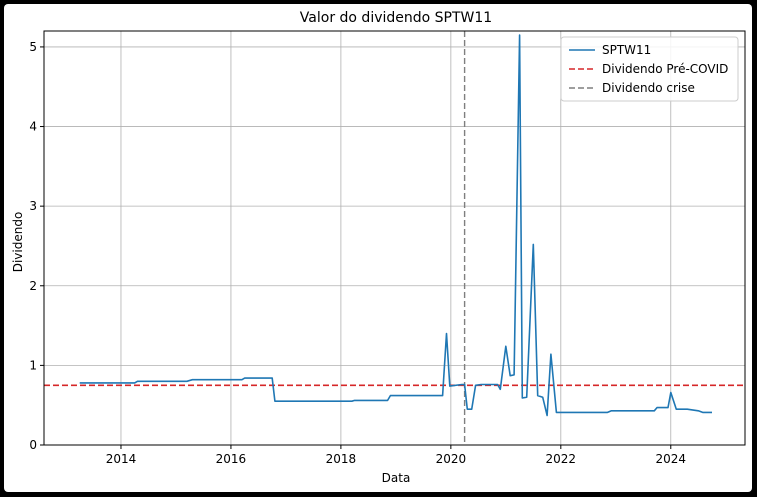 This screenshot has width=757, height=497. I want to click on y-tick-label: 5, so click(33, 47).